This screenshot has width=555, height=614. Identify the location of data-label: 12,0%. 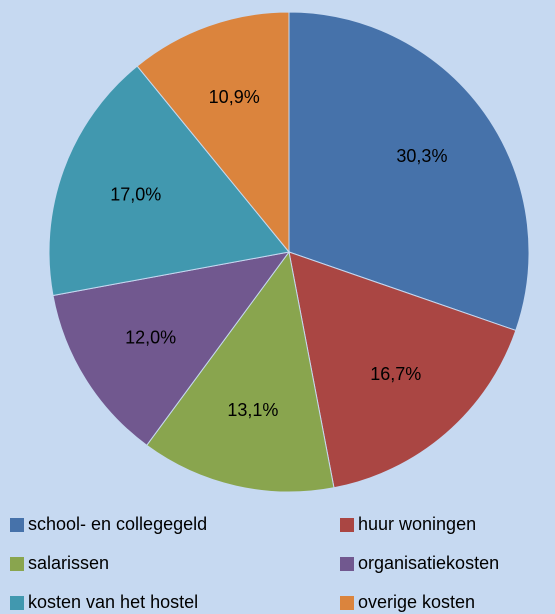
(150, 337).